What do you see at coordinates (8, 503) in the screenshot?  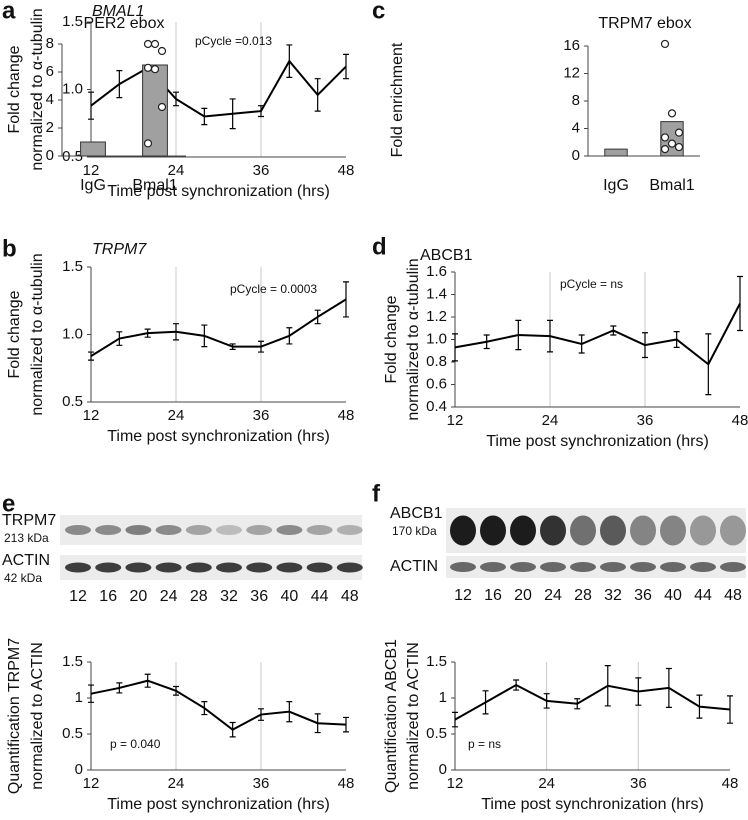 I see `panel-letter: e` at bounding box center [8, 503].